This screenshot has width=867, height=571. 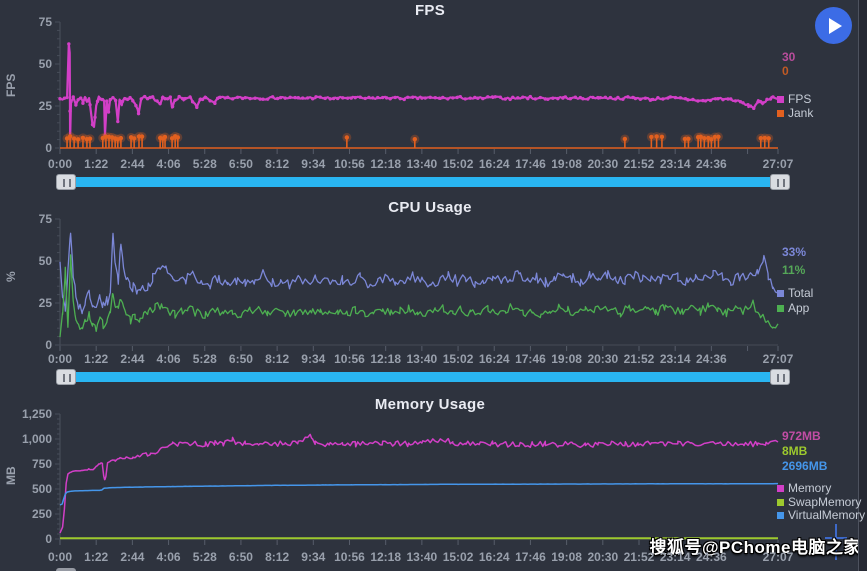 I want to click on memory-usage-x-tick-label: 19:08, so click(x=566, y=557).